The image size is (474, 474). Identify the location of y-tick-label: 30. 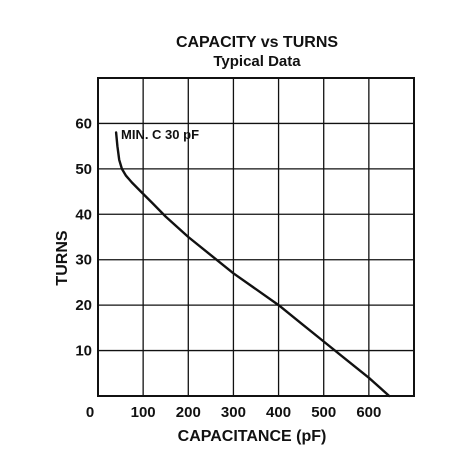
(83, 260).